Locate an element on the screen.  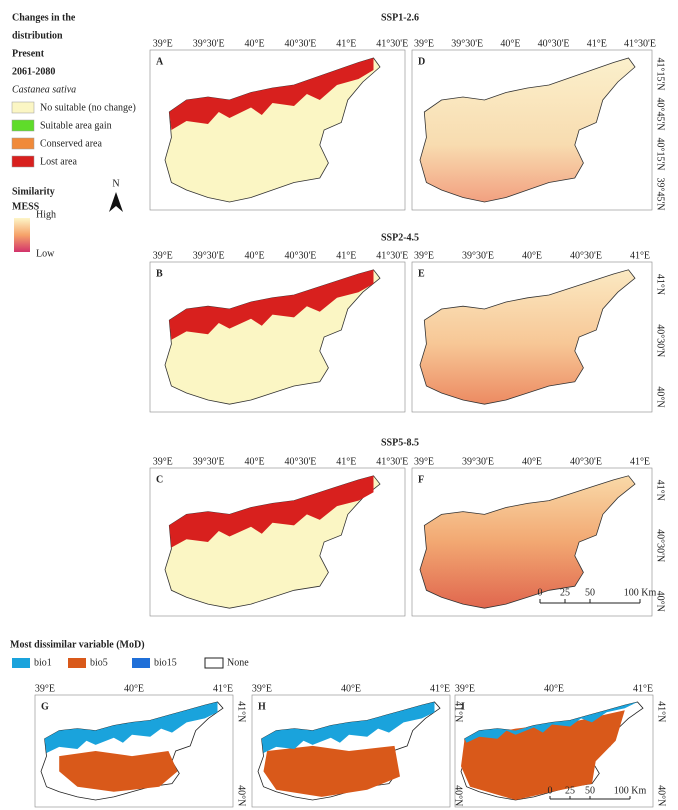
panel-letter: F is located at coordinates (421, 479).